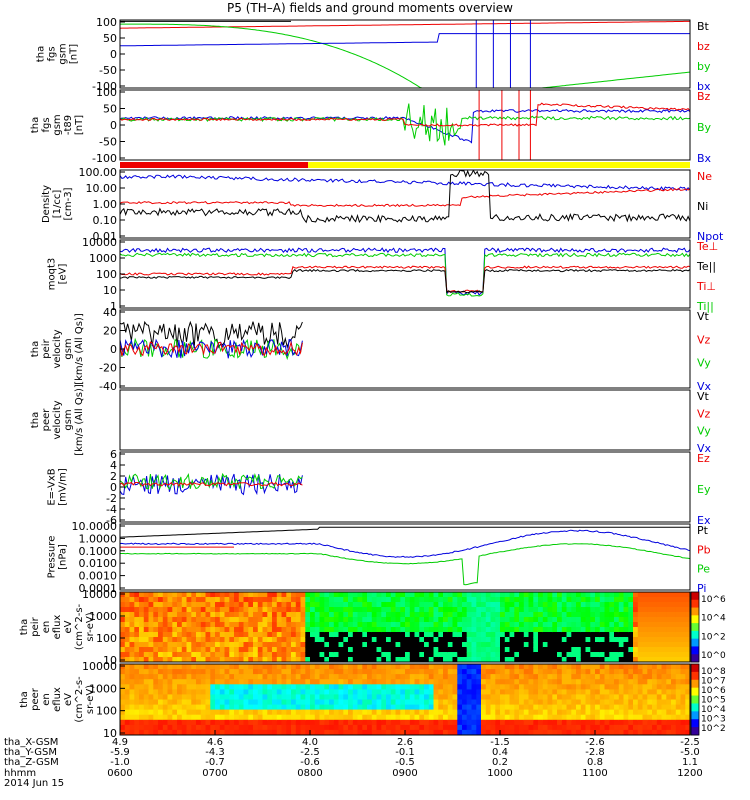  I want to click on y-tick-label: 10000, so click(99, 666).